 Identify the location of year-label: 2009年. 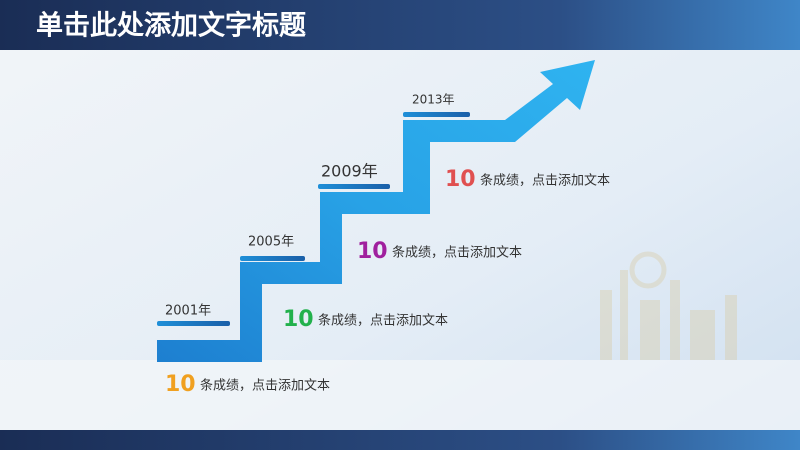
(349, 171).